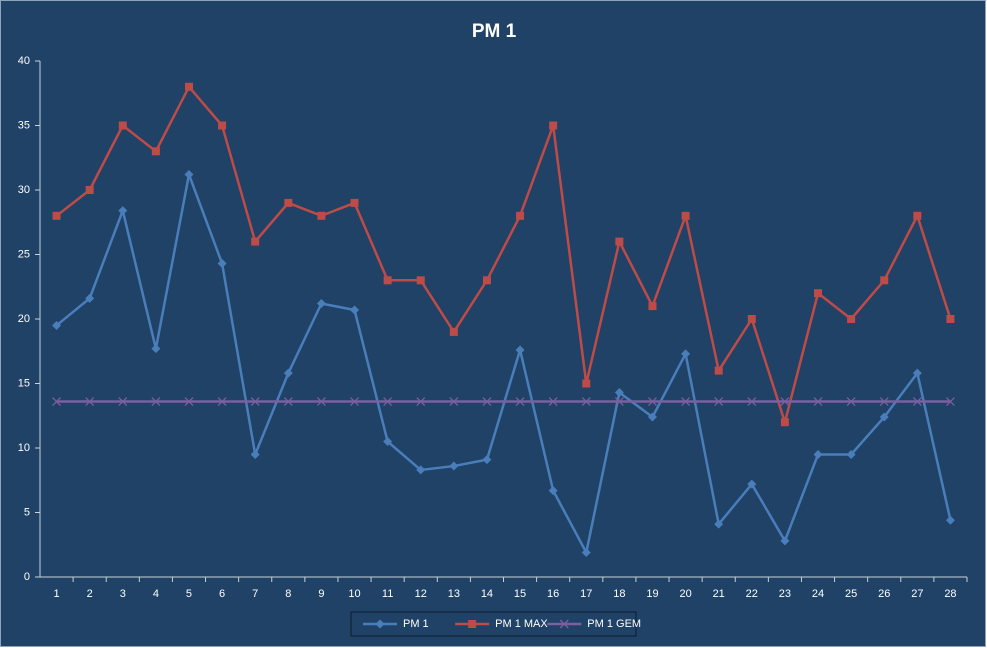  What do you see at coordinates (950, 594) in the screenshot?
I see `x-tick-label: 28` at bounding box center [950, 594].